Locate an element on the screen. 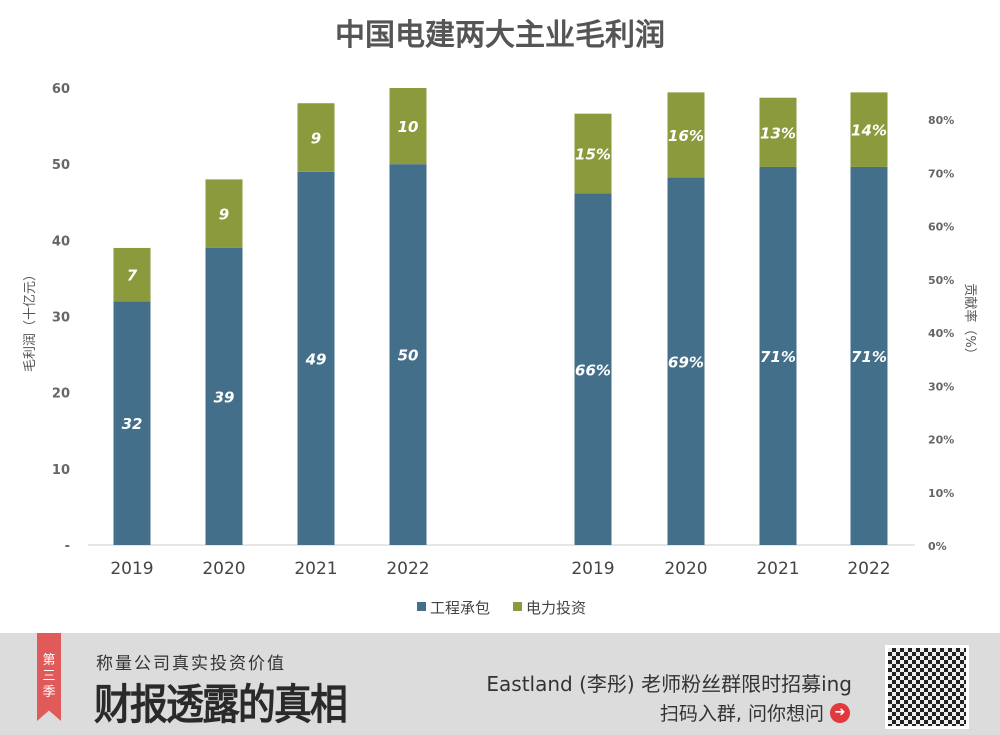  y-axis-title-left: 毛利润（十亿元） is located at coordinates (30, 320).